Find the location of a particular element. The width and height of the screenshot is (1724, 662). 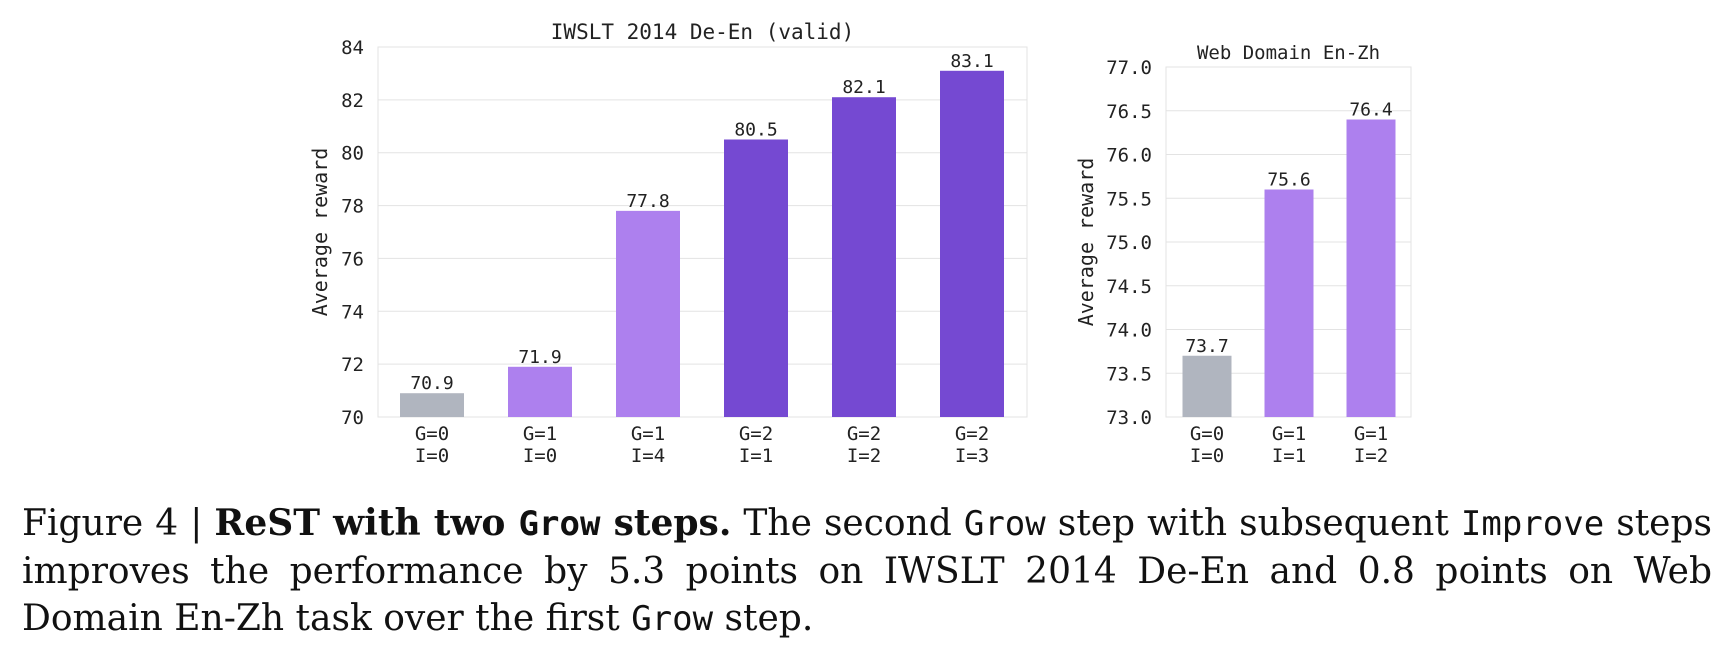

caption-text: step with subsequent is located at coordinates (1253, 523).